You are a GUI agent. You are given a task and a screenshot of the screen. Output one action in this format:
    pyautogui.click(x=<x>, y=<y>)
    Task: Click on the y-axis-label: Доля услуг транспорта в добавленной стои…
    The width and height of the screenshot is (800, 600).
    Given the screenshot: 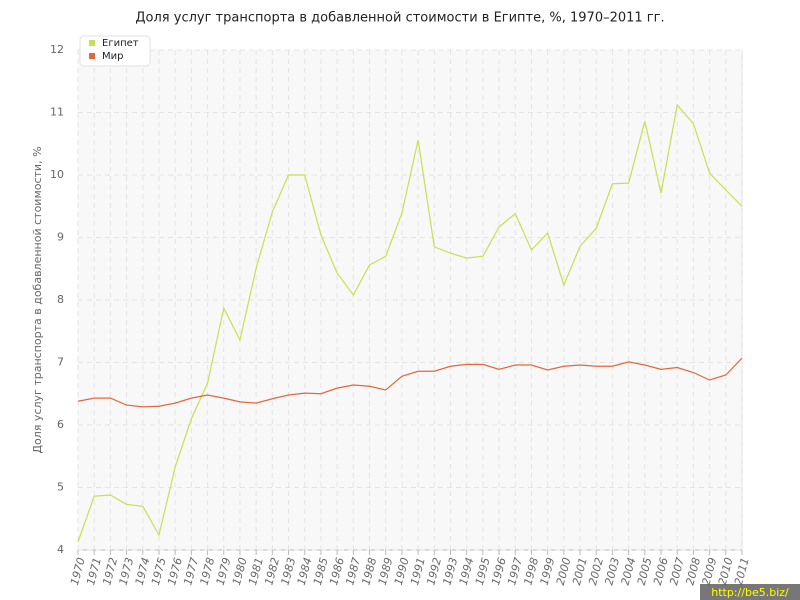 What is the action you would take?
    pyautogui.click(x=37, y=299)
    